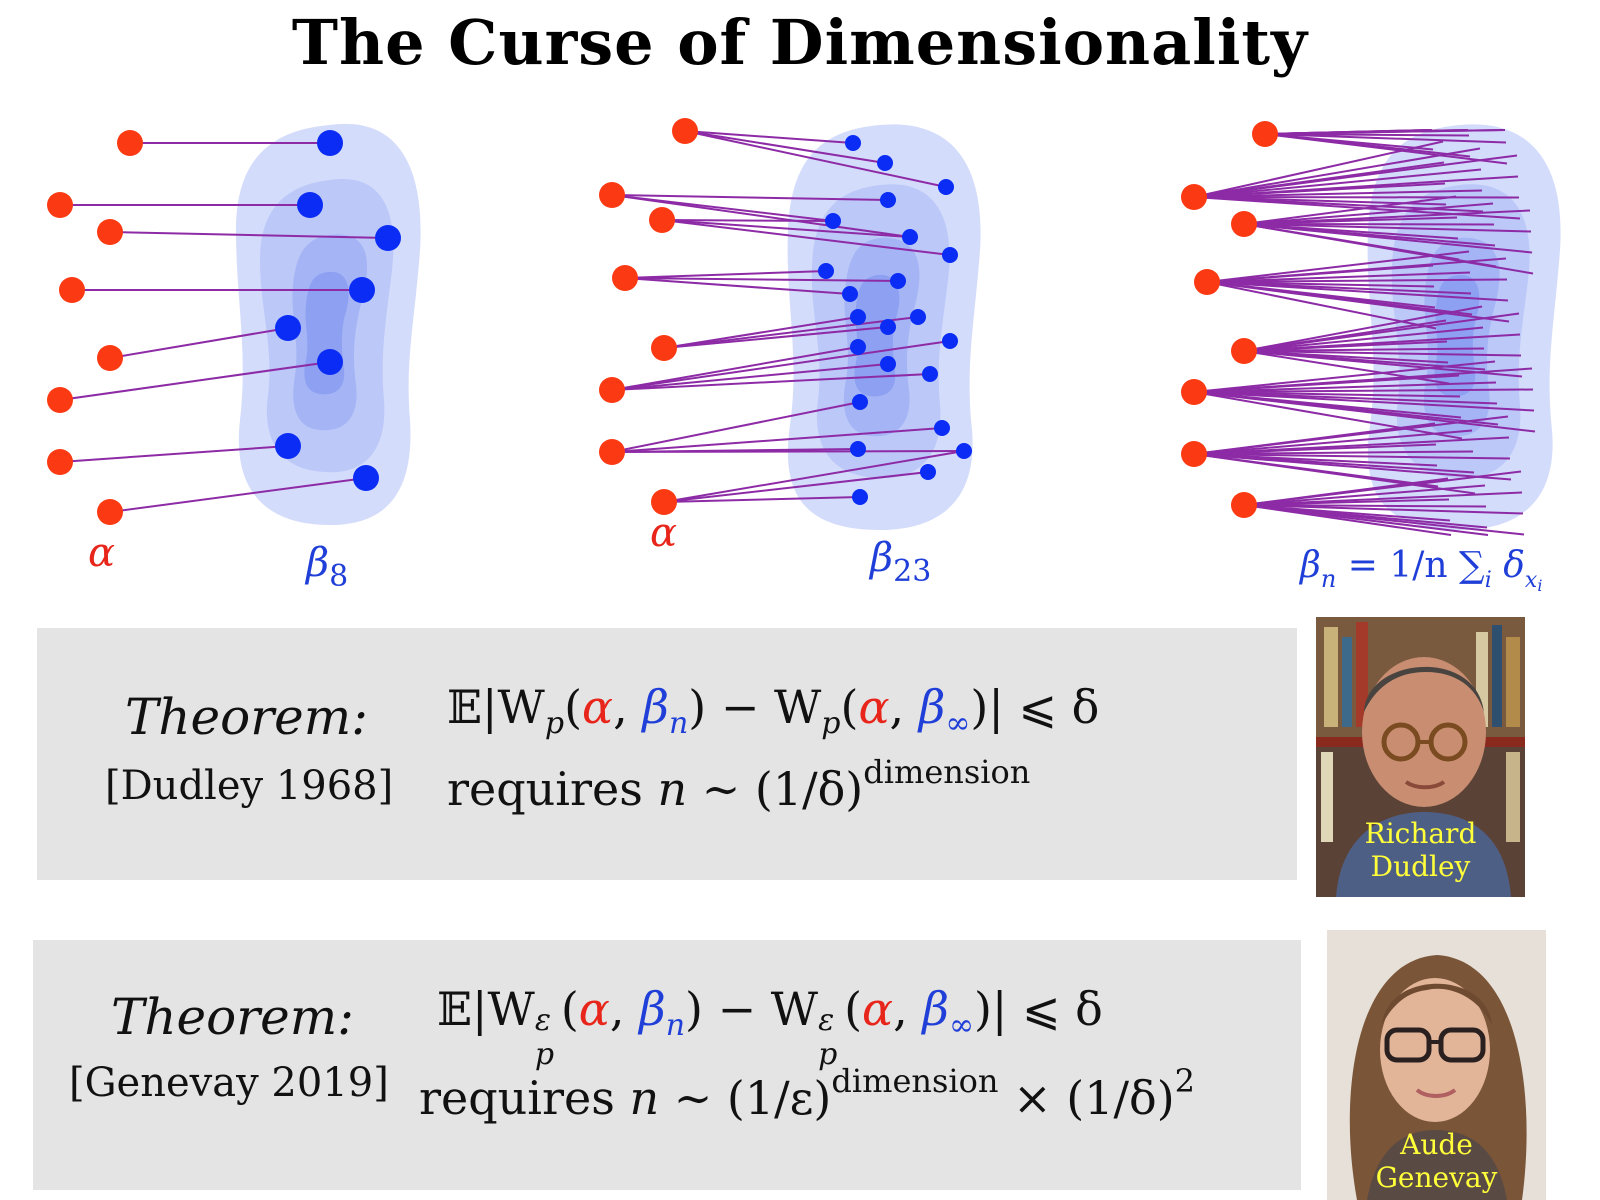 This screenshot has width=1600, height=1200. I want to click on req-word: requires, so click(545, 789).